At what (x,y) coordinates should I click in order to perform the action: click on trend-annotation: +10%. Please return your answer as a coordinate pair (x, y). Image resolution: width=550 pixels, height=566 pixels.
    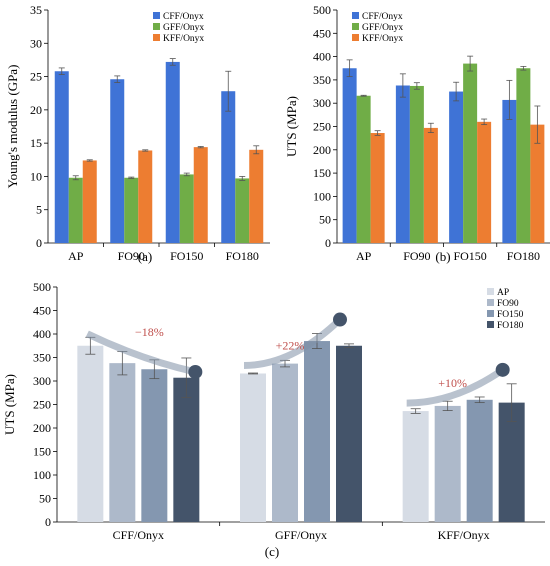
    Looking at the image, I should click on (452, 383).